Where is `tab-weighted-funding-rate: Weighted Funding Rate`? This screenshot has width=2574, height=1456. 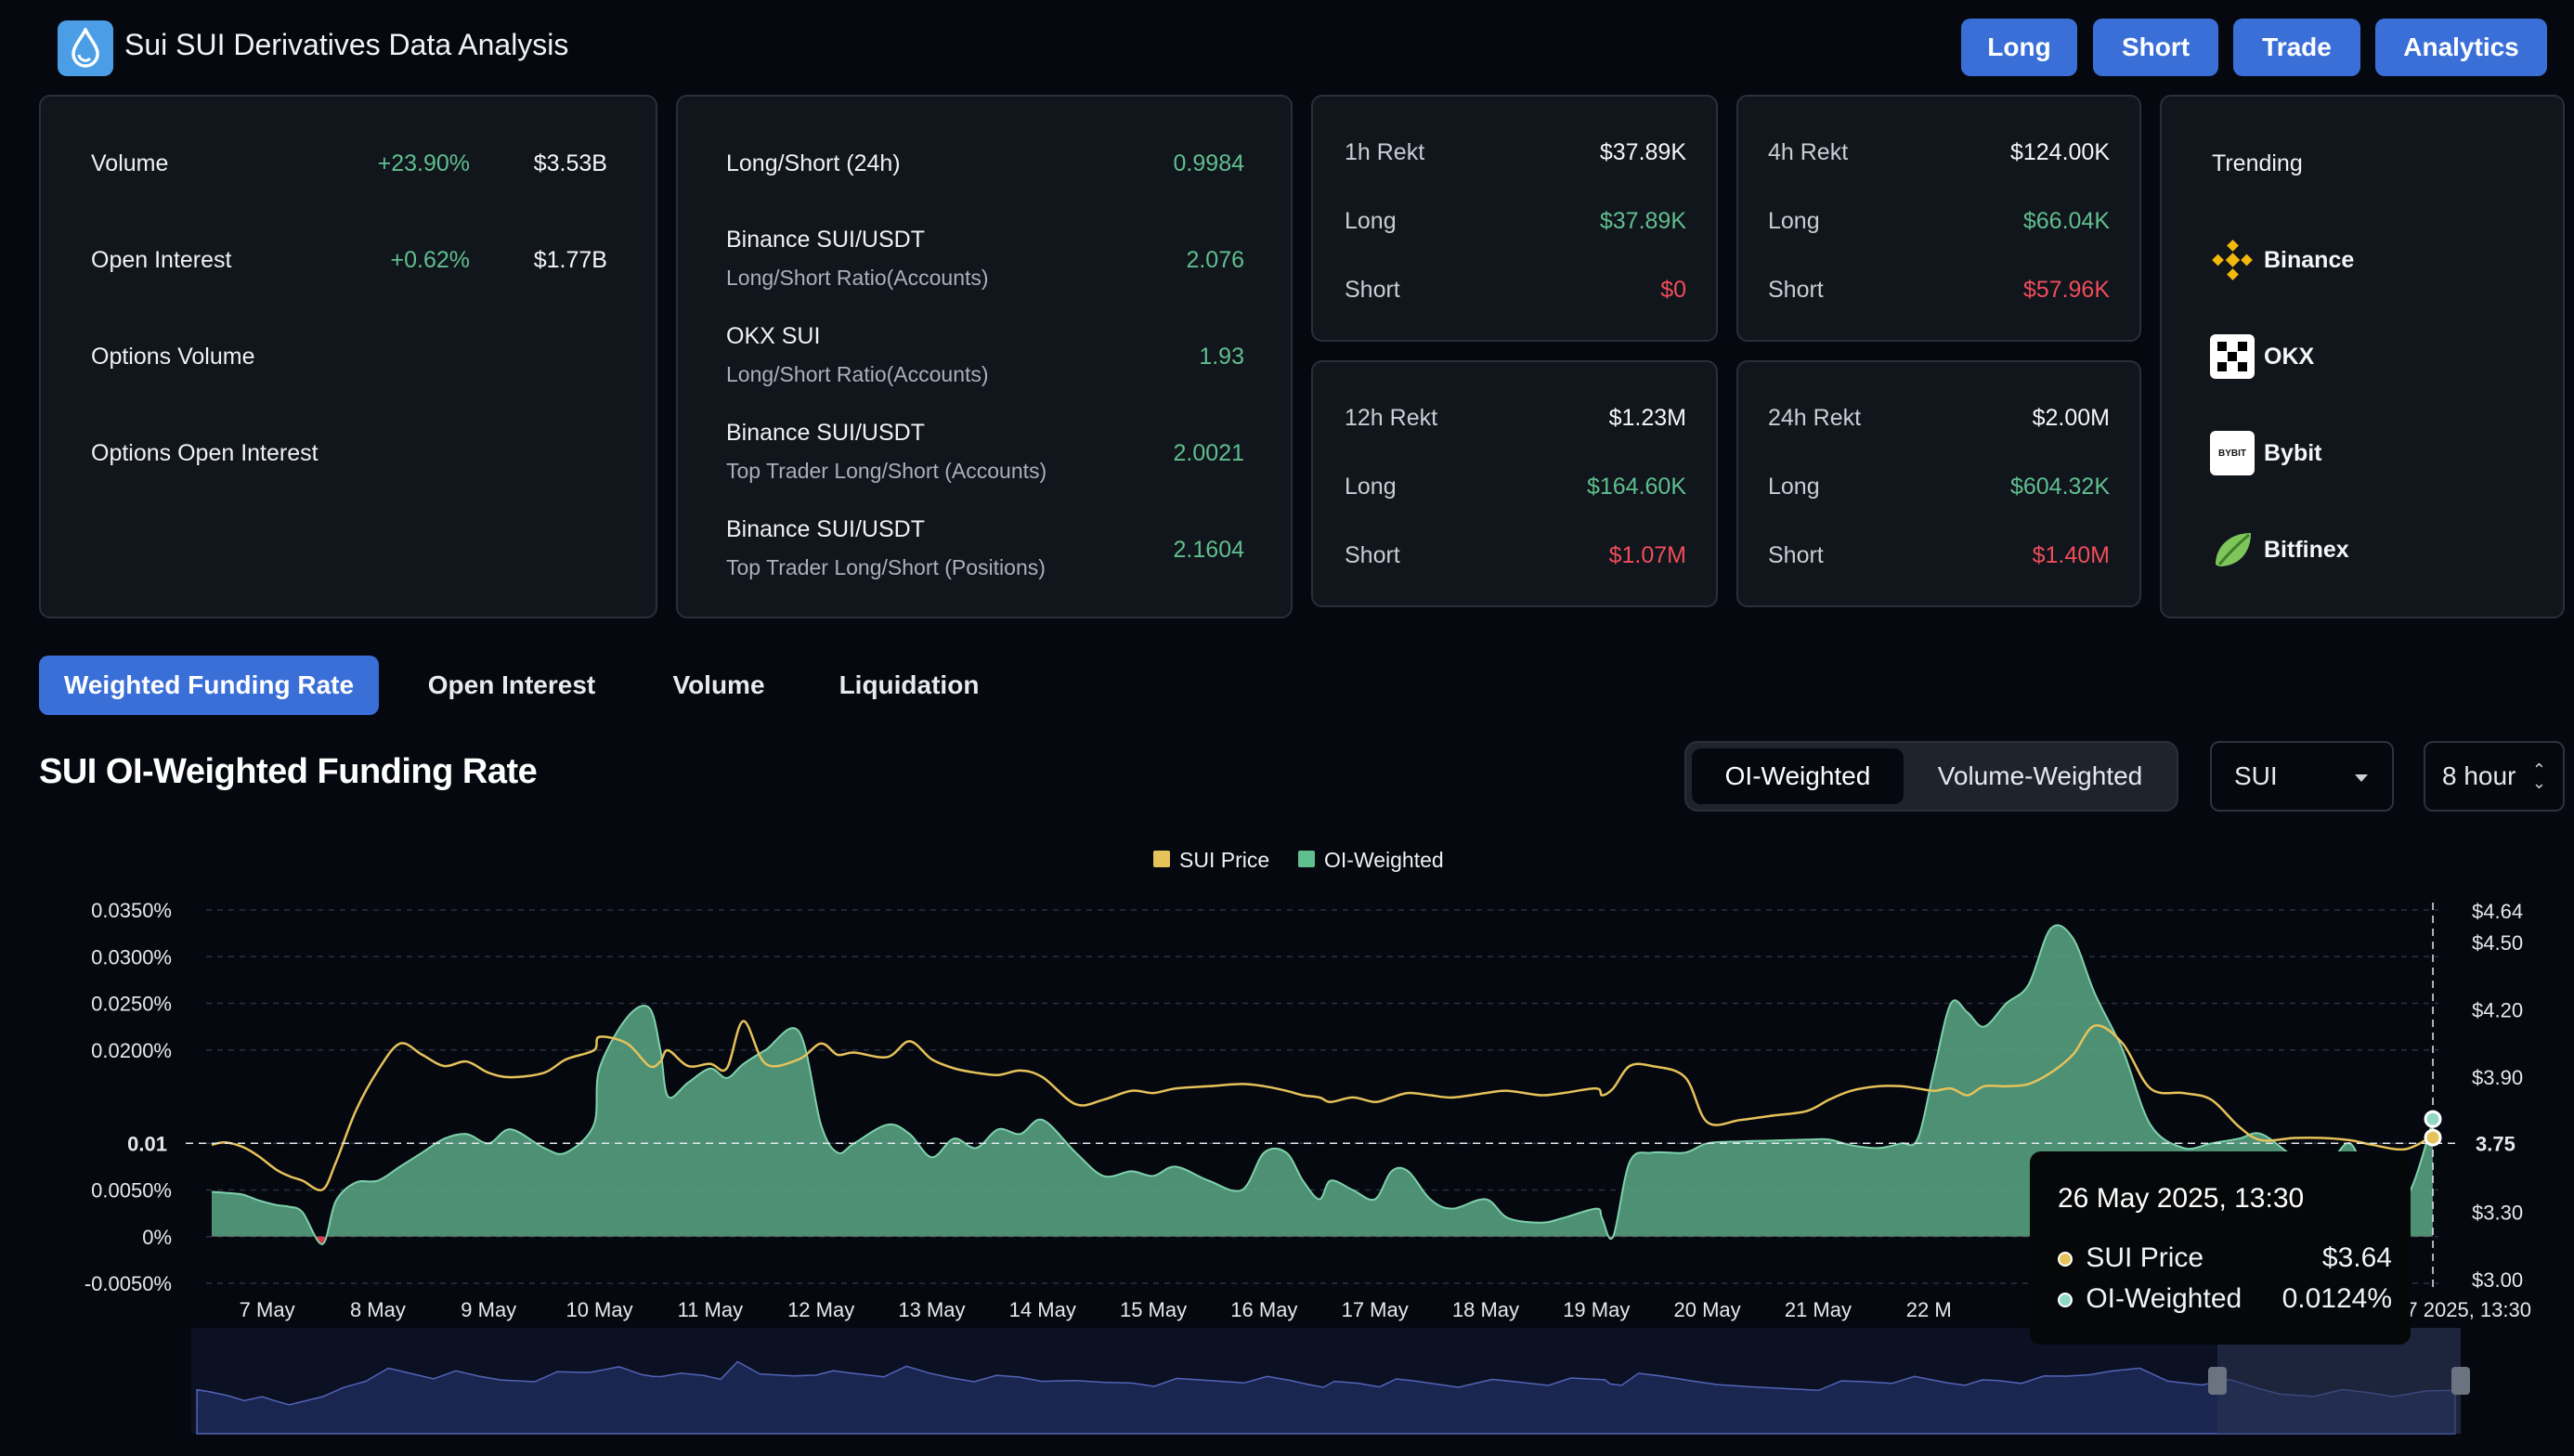 tab-weighted-funding-rate: Weighted Funding Rate is located at coordinates (209, 685).